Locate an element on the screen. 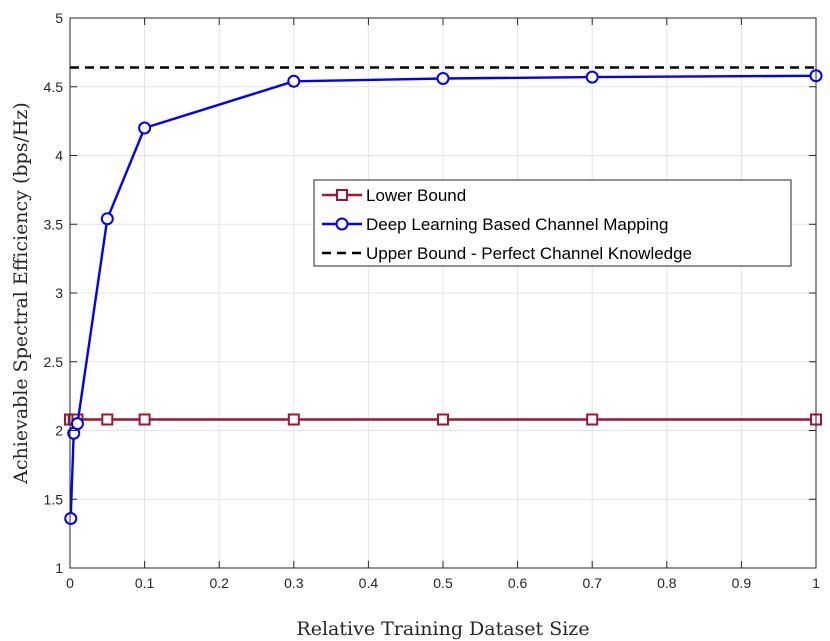  x-tick-label: 0.8 is located at coordinates (667, 583).